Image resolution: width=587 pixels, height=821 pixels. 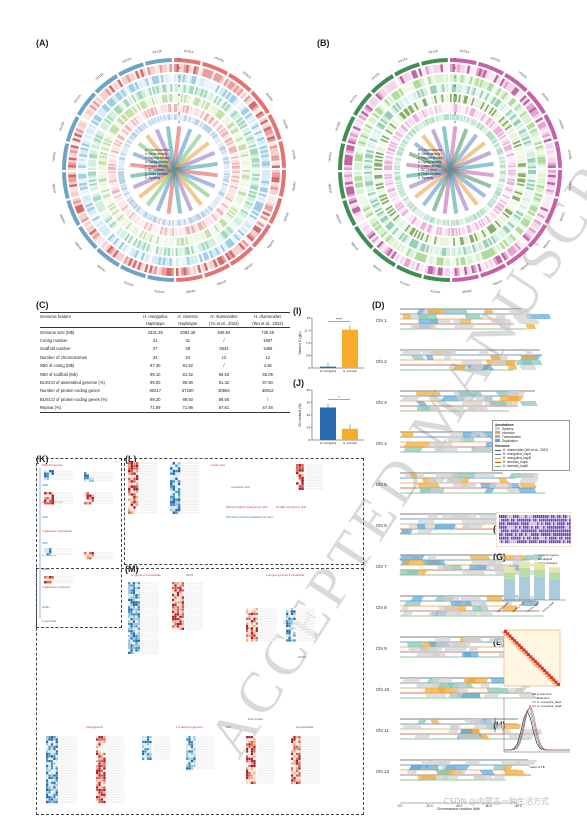 I want to click on gene-id-label, so click(x=305, y=621).